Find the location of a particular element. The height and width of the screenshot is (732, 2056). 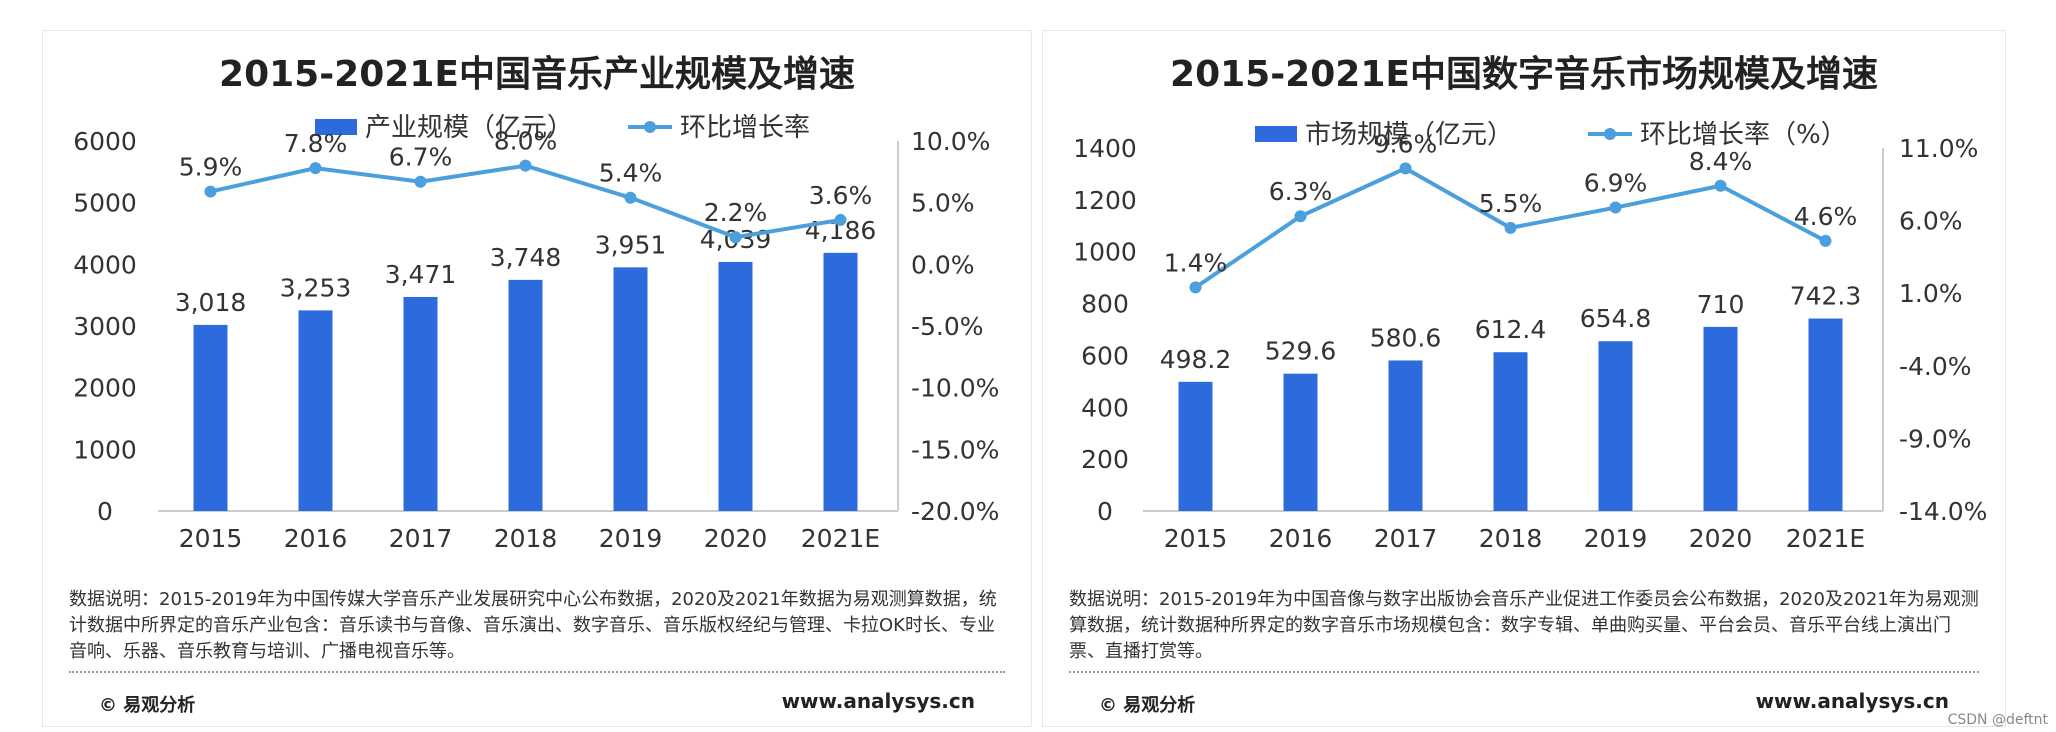

bar-value-label: 612.4 is located at coordinates (1511, 329).